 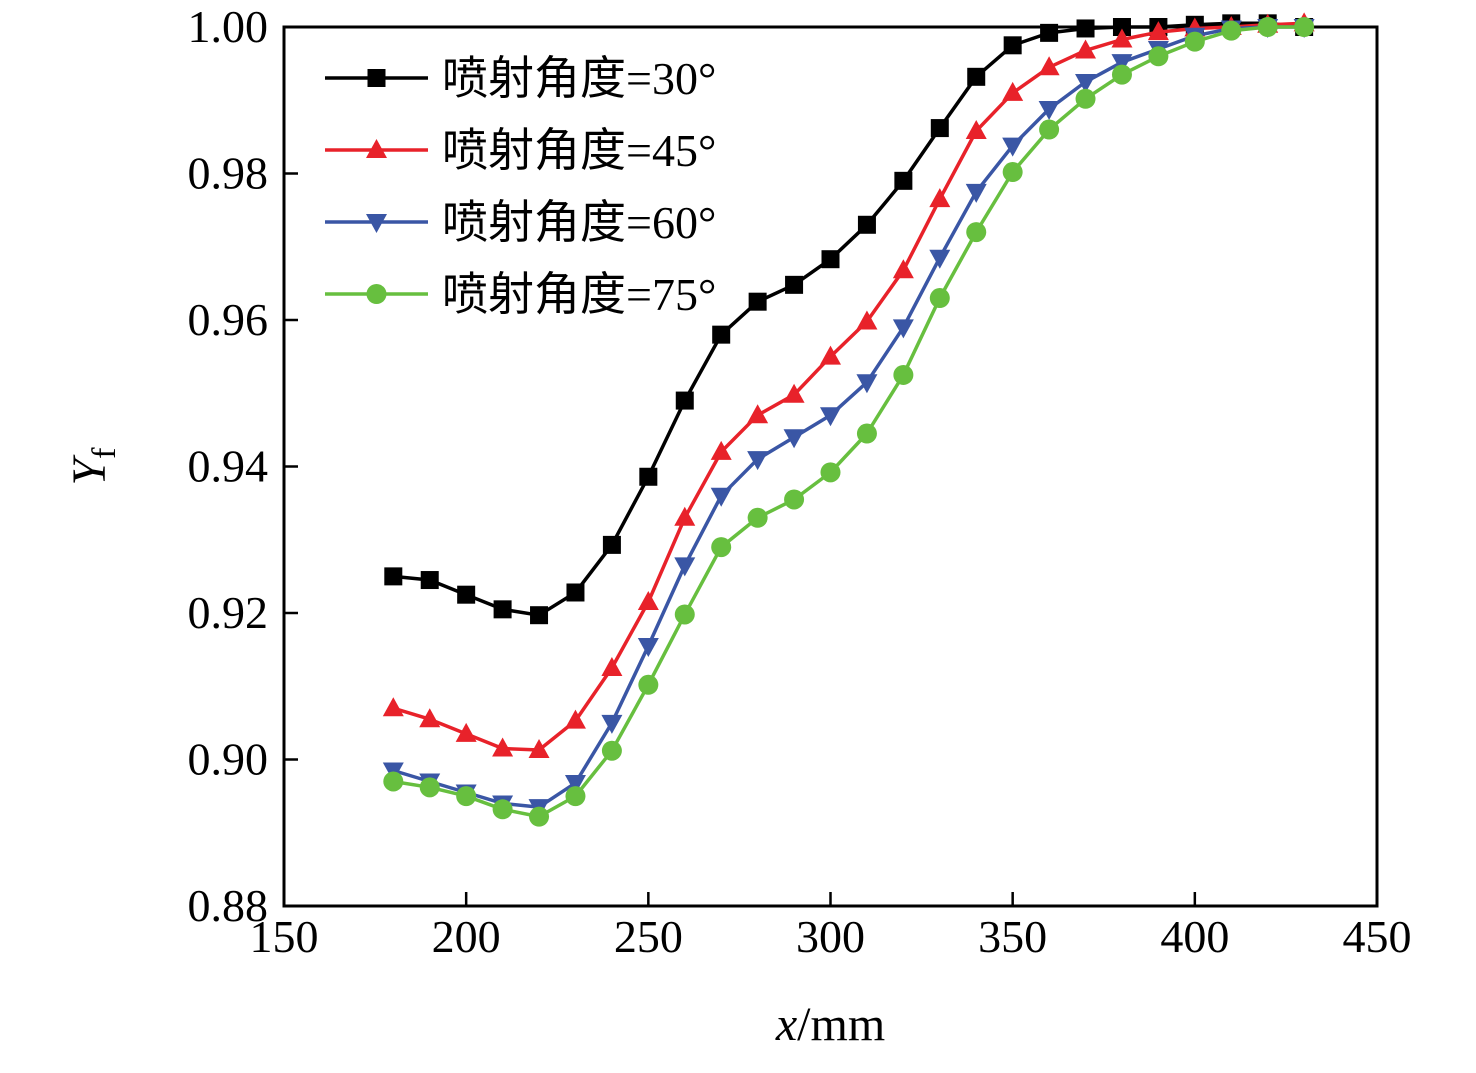 I want to click on legend-label: 喷射角度=75°, so click(x=579, y=294).